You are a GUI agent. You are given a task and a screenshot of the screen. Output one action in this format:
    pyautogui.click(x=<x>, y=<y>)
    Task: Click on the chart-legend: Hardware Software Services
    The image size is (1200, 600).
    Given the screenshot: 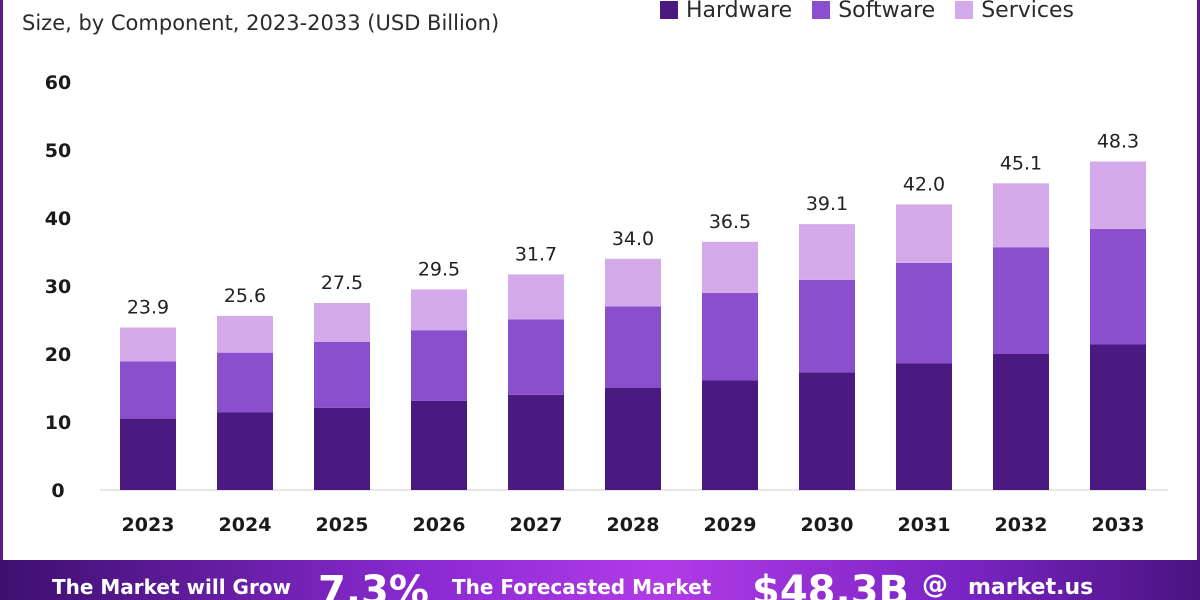 What is the action you would take?
    pyautogui.click(x=867, y=12)
    